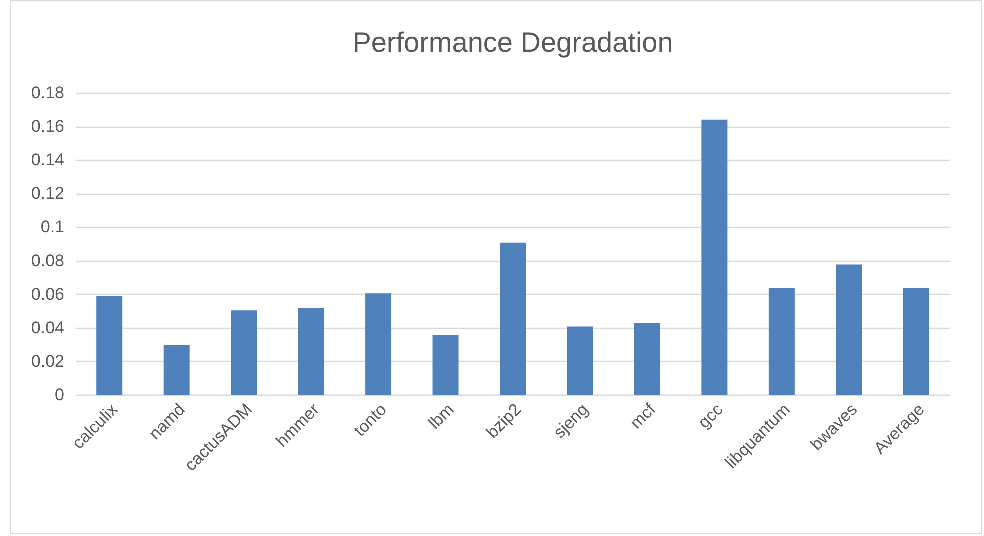 Image resolution: width=984 pixels, height=536 pixels. What do you see at coordinates (711, 416) in the screenshot?
I see `x-tick-label: gcc` at bounding box center [711, 416].